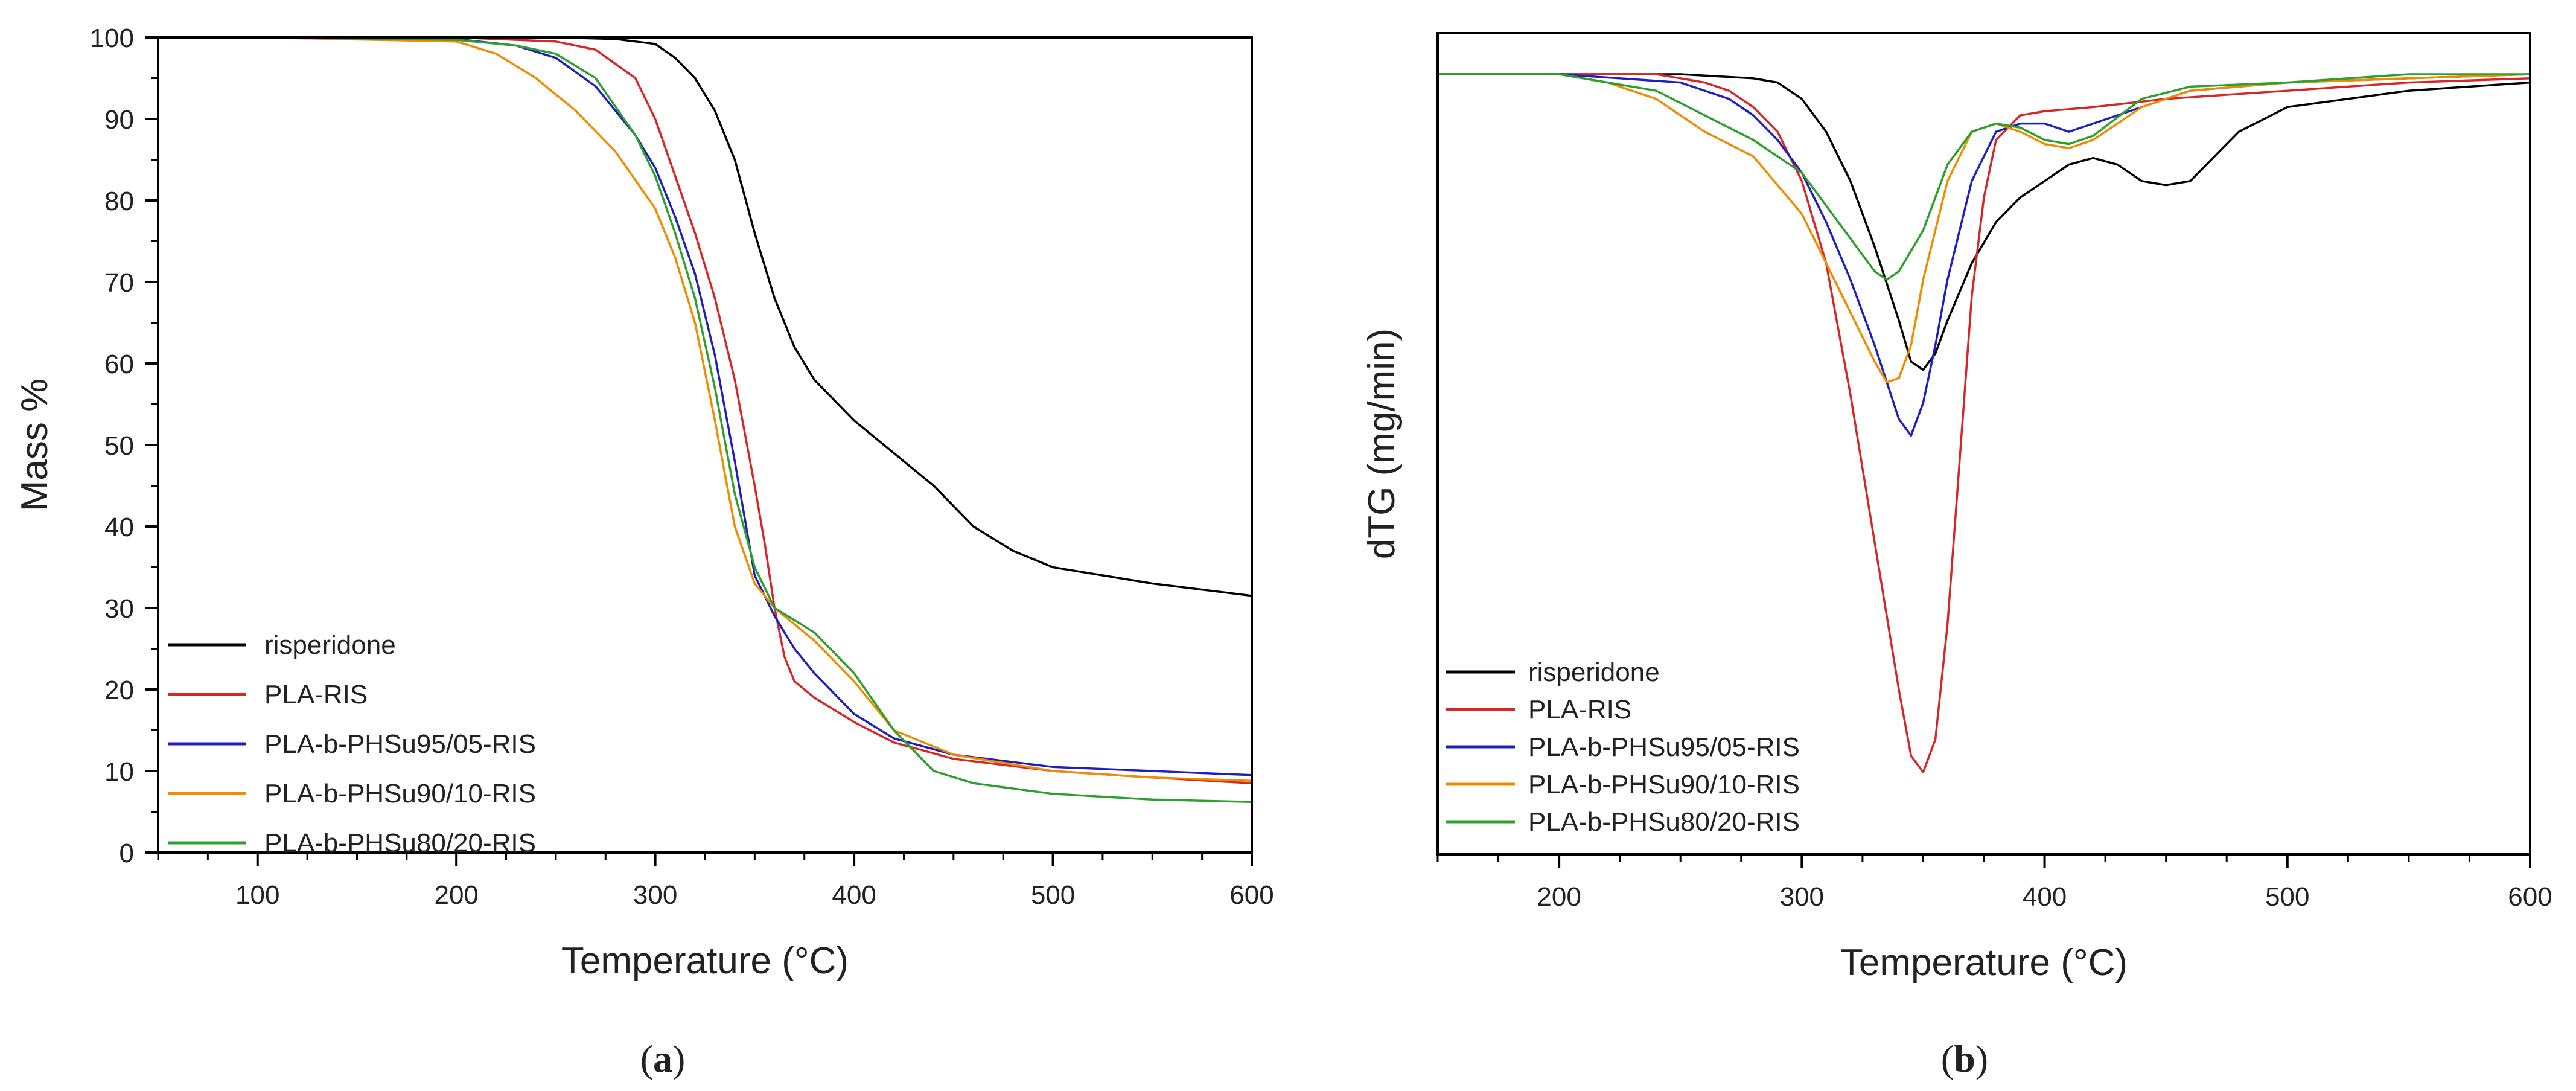 The width and height of the screenshot is (2576, 1091). What do you see at coordinates (119, 690) in the screenshot?
I see `y-tick-label-20: 20` at bounding box center [119, 690].